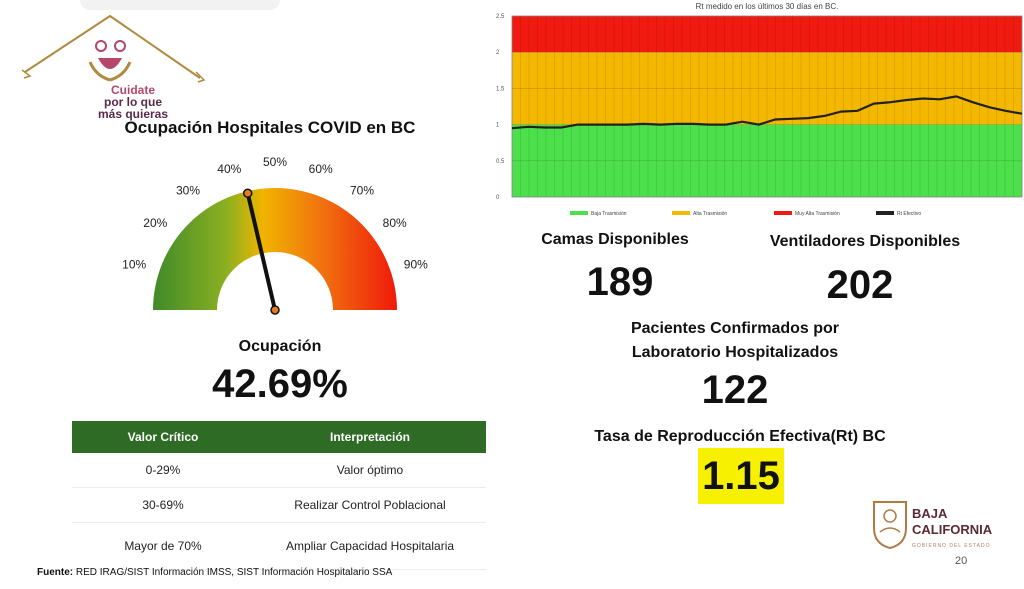 This screenshot has width=1024, height=589. Describe the element at coordinates (113, 48) in the screenshot. I see `campaign-logo-icon` at that location.